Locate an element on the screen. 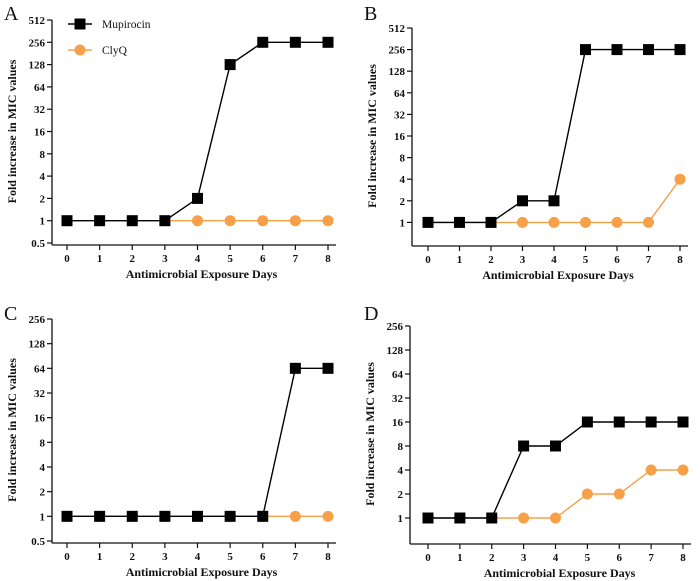  panel-label: B is located at coordinates (370, 14).